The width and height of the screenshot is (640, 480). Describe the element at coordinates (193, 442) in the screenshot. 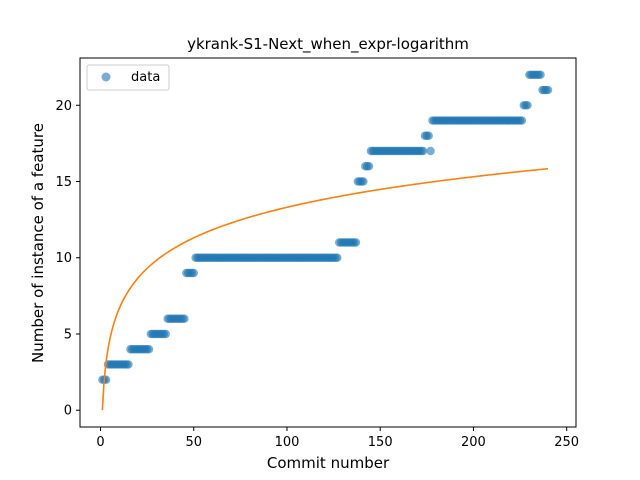

I see `x-tick-label: 50` at that location.